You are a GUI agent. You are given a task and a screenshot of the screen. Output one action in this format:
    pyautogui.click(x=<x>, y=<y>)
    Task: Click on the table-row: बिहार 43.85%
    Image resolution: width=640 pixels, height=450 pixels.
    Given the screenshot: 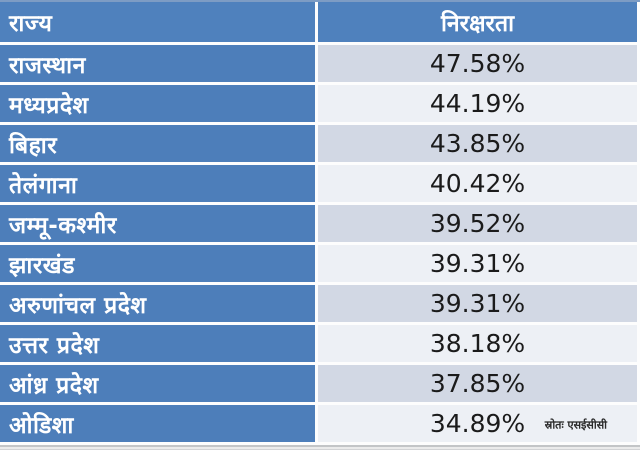 What is the action you would take?
    pyautogui.click(x=320, y=145)
    